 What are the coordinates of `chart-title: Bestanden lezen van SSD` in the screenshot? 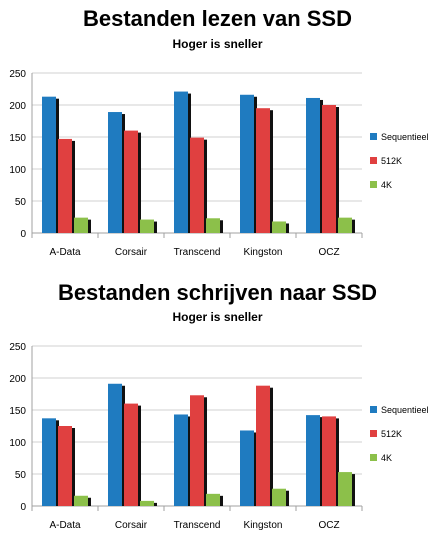 It's located at (217, 18).